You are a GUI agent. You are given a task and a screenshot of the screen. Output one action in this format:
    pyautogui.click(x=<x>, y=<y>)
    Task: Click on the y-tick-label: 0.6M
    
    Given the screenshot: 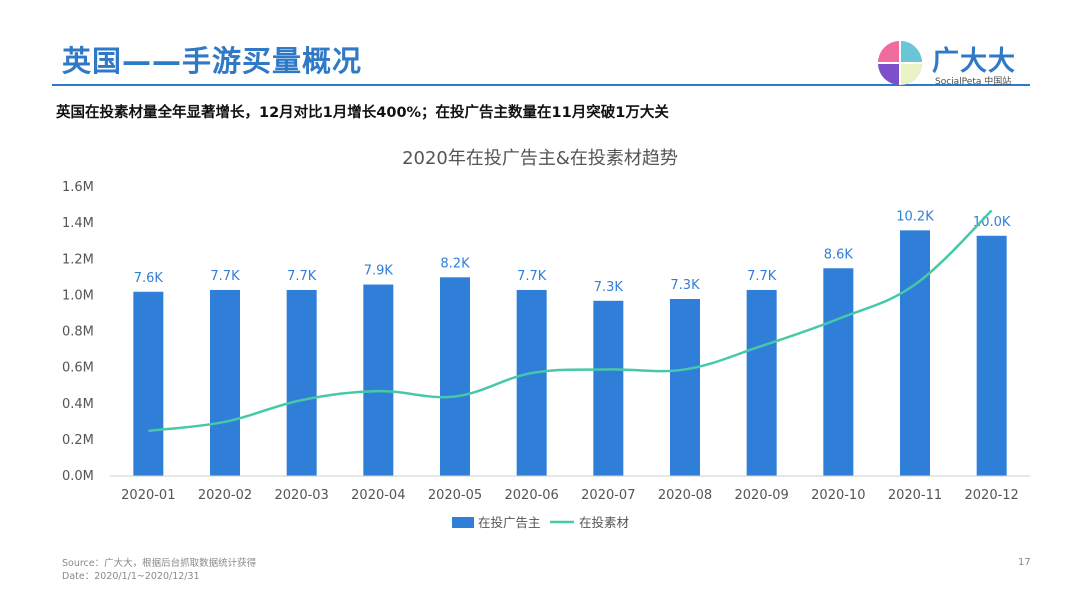 What is the action you would take?
    pyautogui.click(x=78, y=368)
    